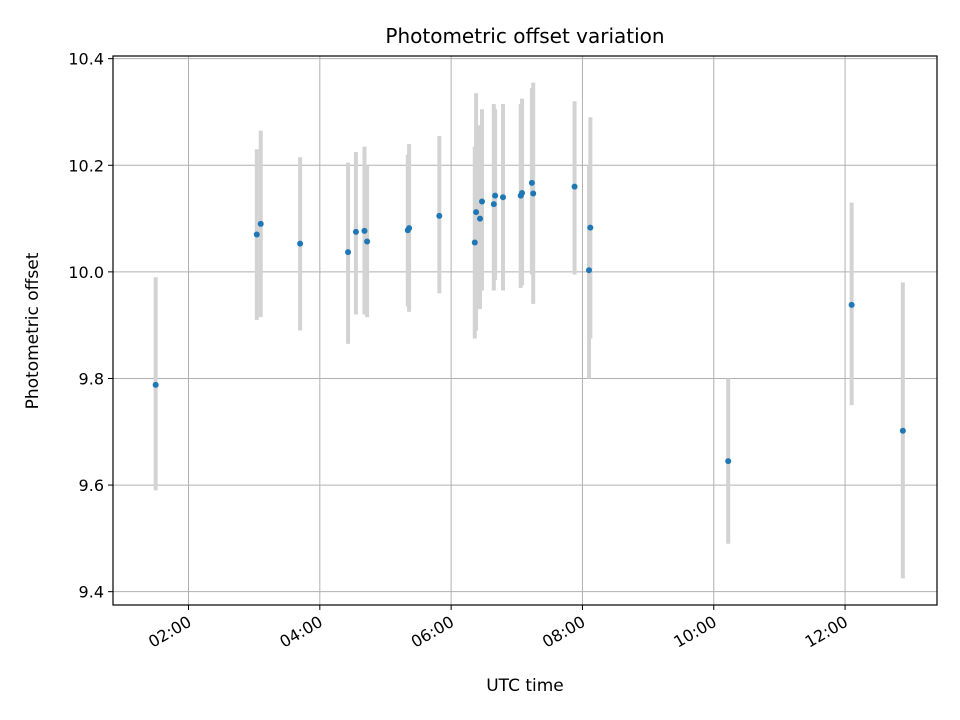 Image resolution: width=960 pixels, height=720 pixels. What do you see at coordinates (432, 632) in the screenshot?
I see `x-tick-label: 06:00` at bounding box center [432, 632].